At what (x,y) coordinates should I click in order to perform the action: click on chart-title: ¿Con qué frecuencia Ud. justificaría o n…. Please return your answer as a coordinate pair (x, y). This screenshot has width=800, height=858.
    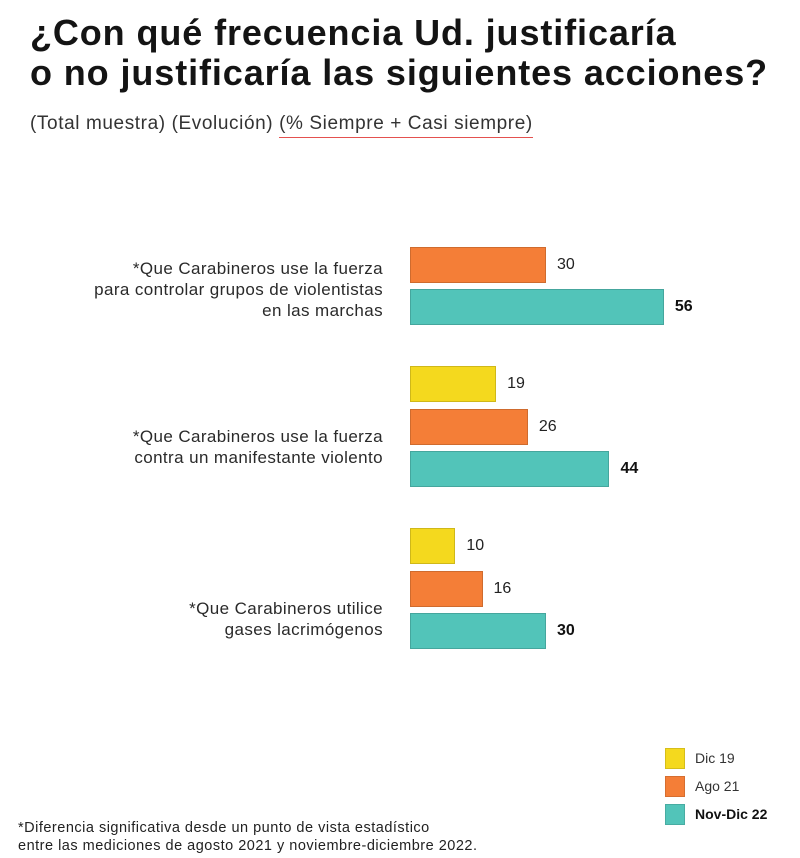
    Looking at the image, I should click on (399, 53).